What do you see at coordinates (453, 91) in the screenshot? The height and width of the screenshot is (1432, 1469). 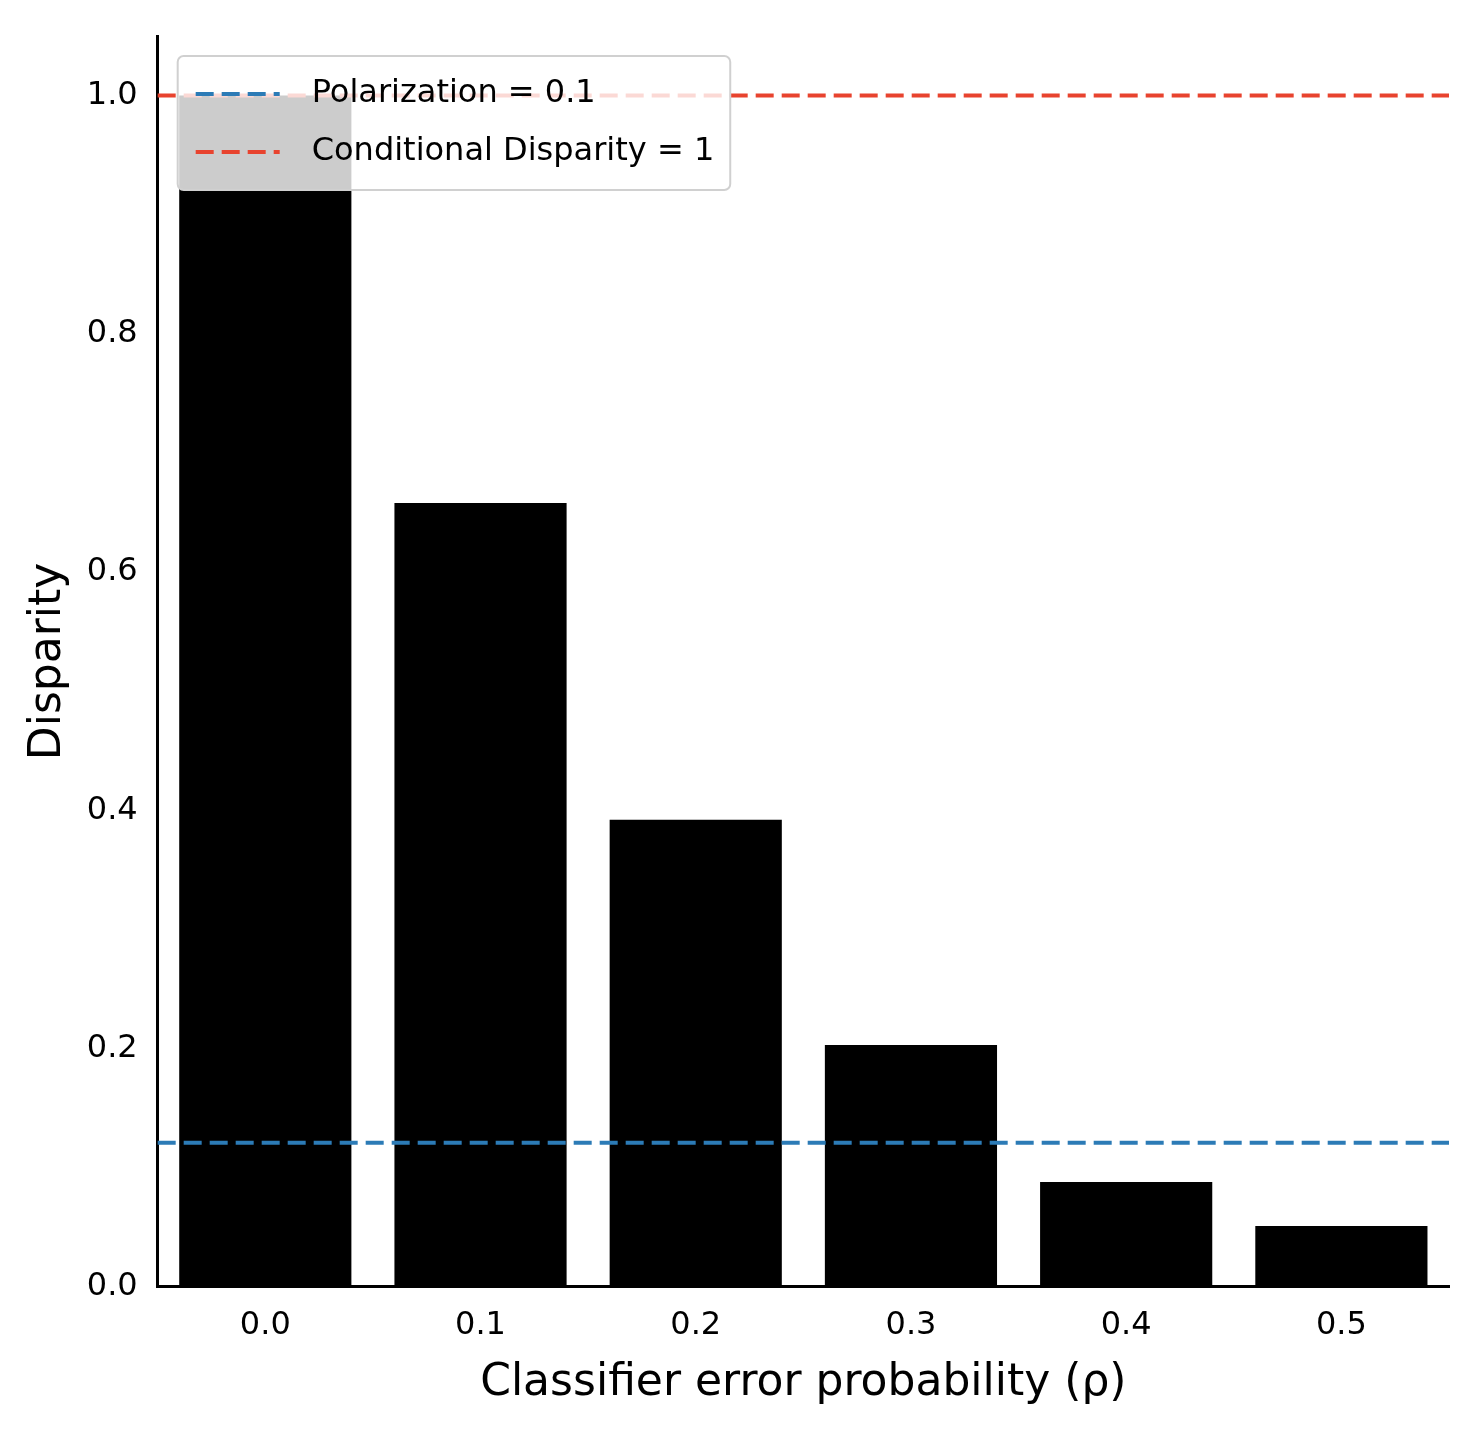 I see `legend-label: Polarization = 0.1` at bounding box center [453, 91].